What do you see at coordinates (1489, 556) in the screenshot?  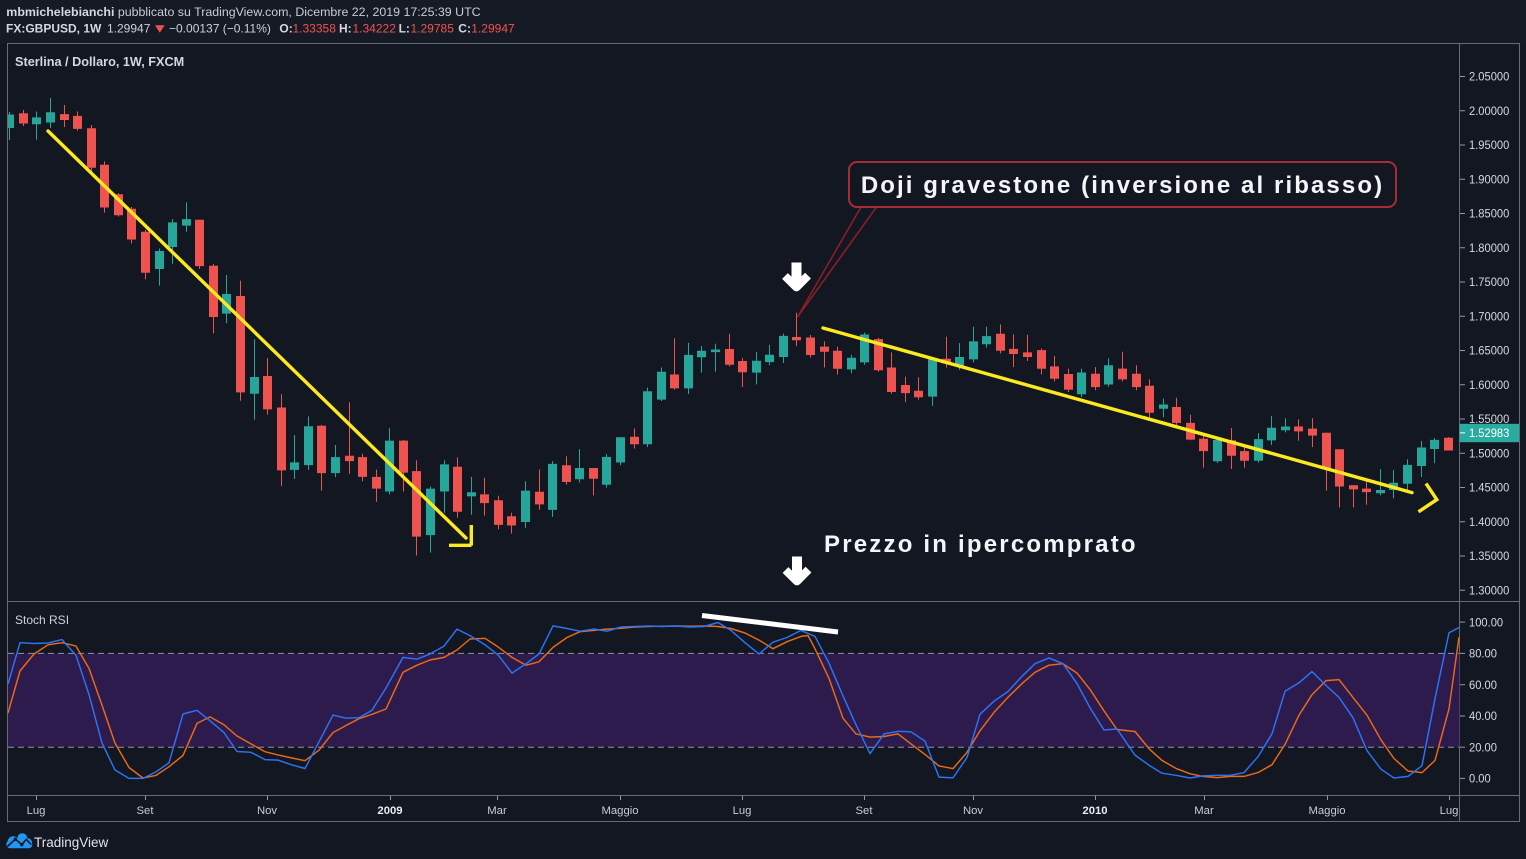 I see `svg-text: 1.35000` at bounding box center [1489, 556].